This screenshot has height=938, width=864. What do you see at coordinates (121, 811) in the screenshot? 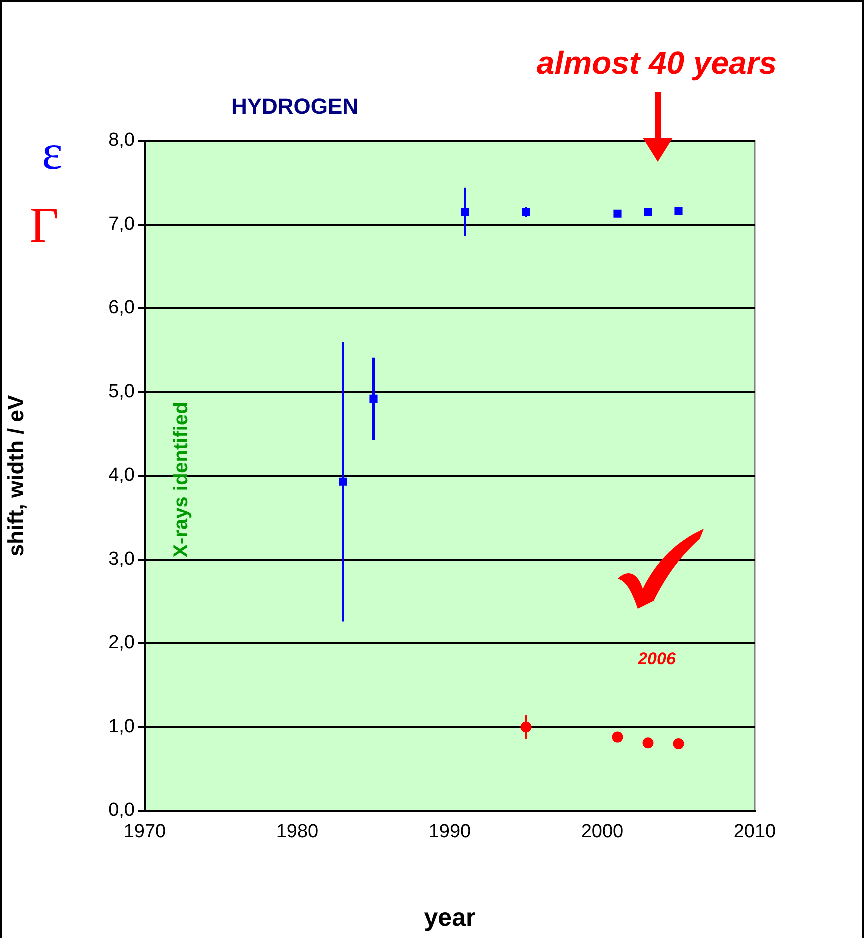
I see `y-tick-label: 0,0` at bounding box center [121, 811].